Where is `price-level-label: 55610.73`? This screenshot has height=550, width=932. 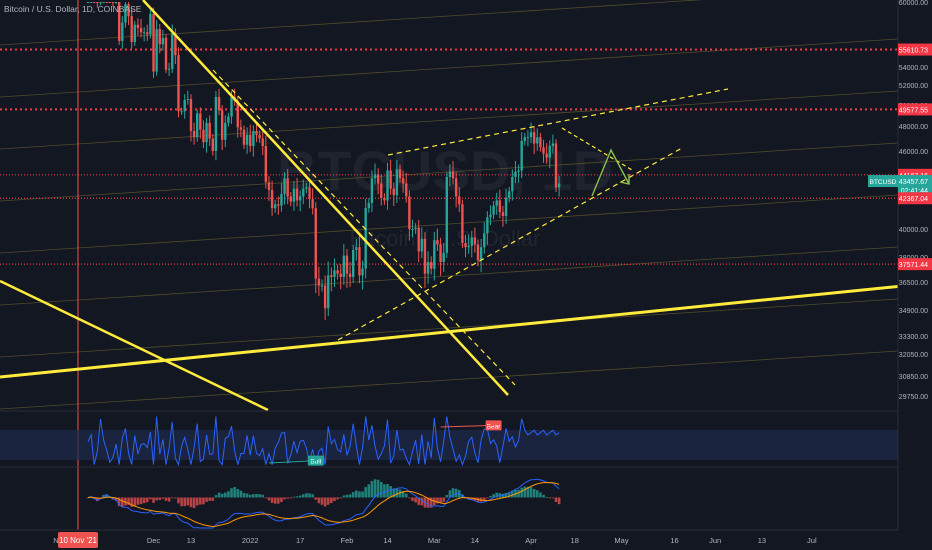
price-level-label: 55610.73 is located at coordinates (915, 49).